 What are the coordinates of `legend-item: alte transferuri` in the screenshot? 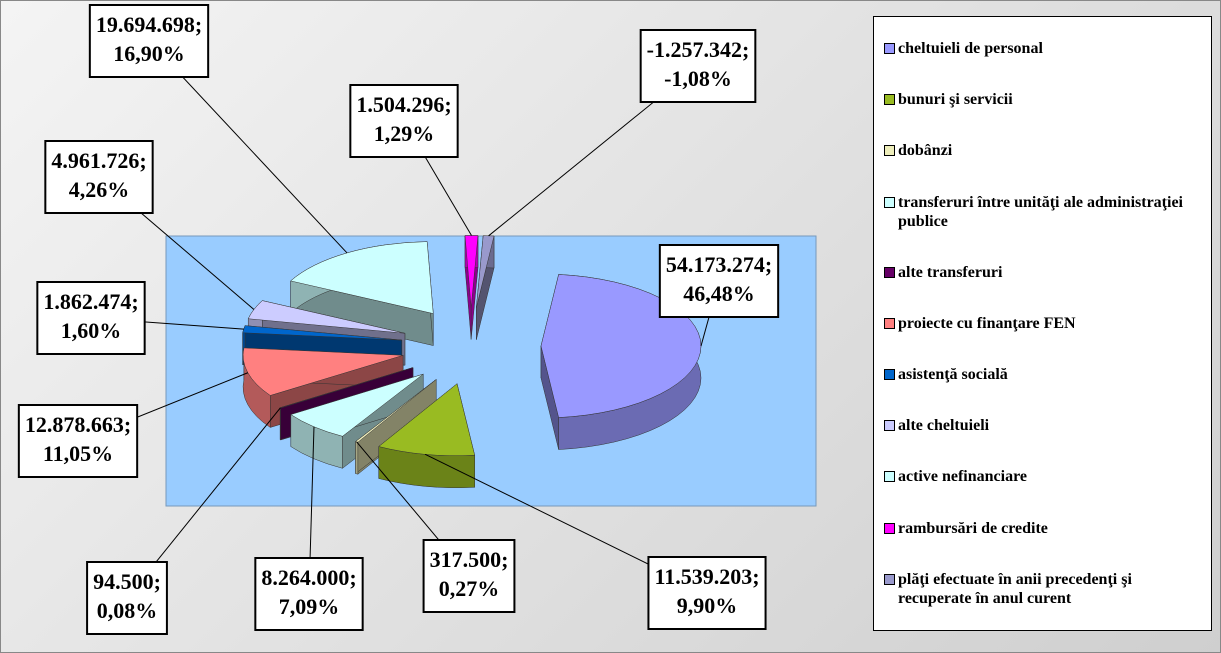 It's located at (1042, 272).